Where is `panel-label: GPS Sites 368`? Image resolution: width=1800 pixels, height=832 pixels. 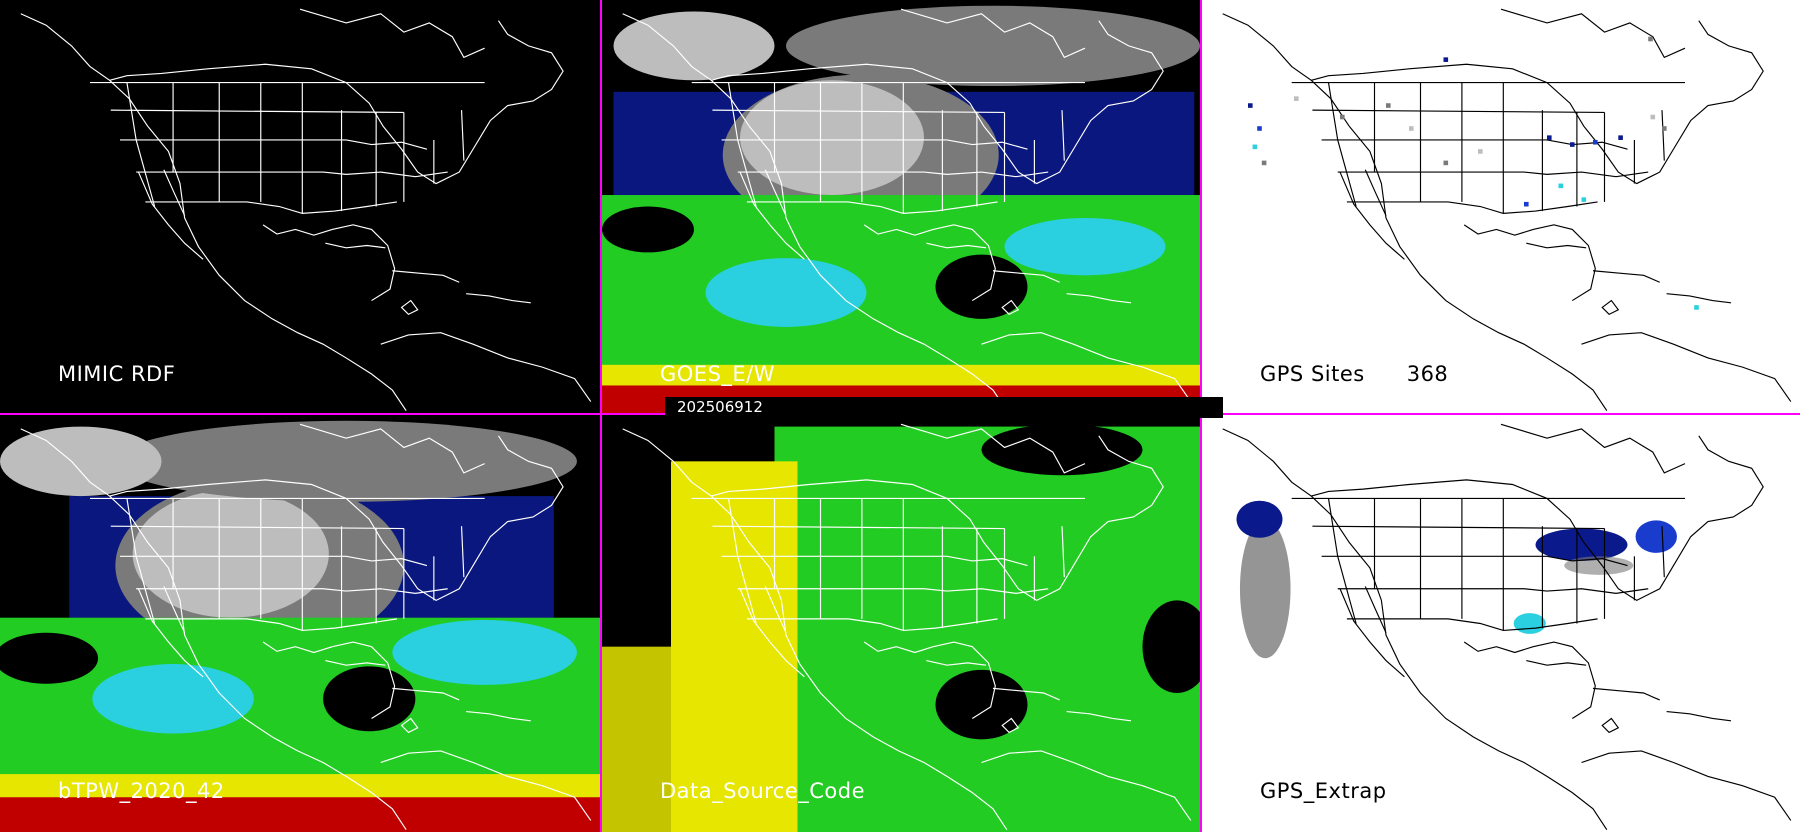 panel-label: GPS Sites 368 is located at coordinates (1354, 374).